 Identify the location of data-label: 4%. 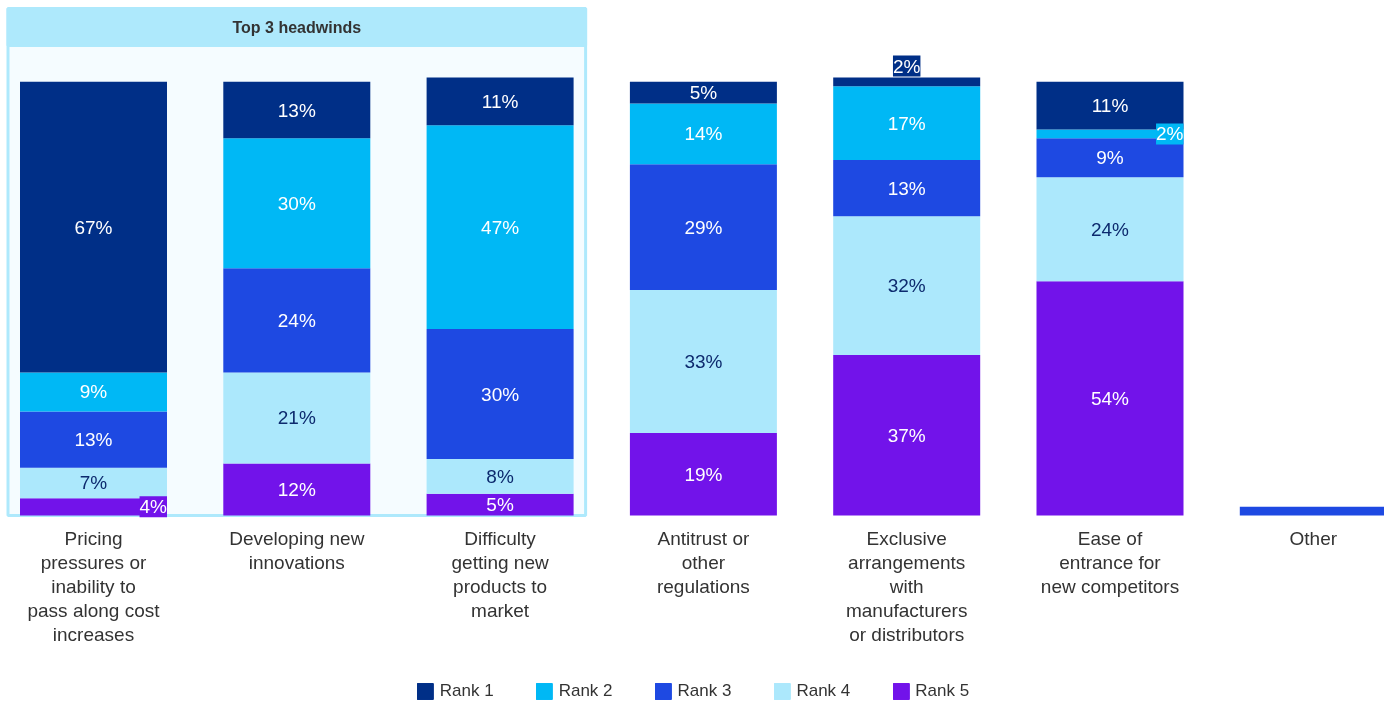
(153, 507).